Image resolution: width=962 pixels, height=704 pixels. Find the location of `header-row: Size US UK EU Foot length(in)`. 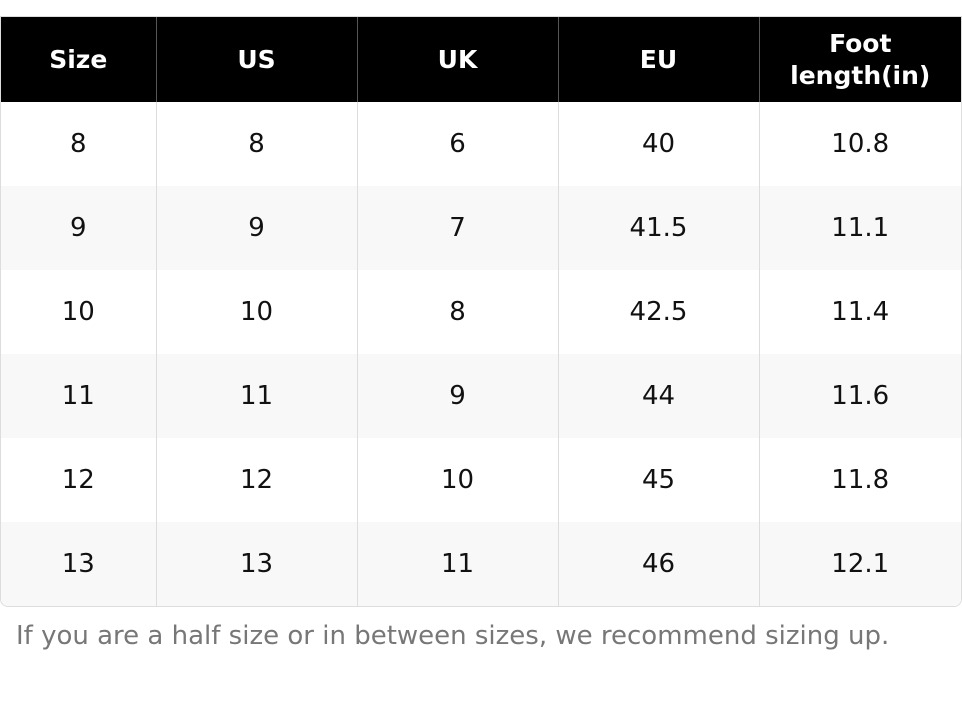

header-row: Size US UK EU Foot length(in) is located at coordinates (481, 59).